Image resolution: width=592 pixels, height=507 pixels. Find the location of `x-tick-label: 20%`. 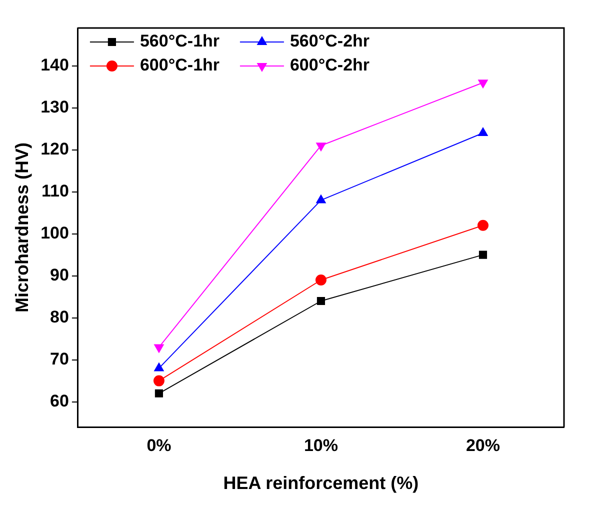

x-tick-label: 20% is located at coordinates (483, 445).